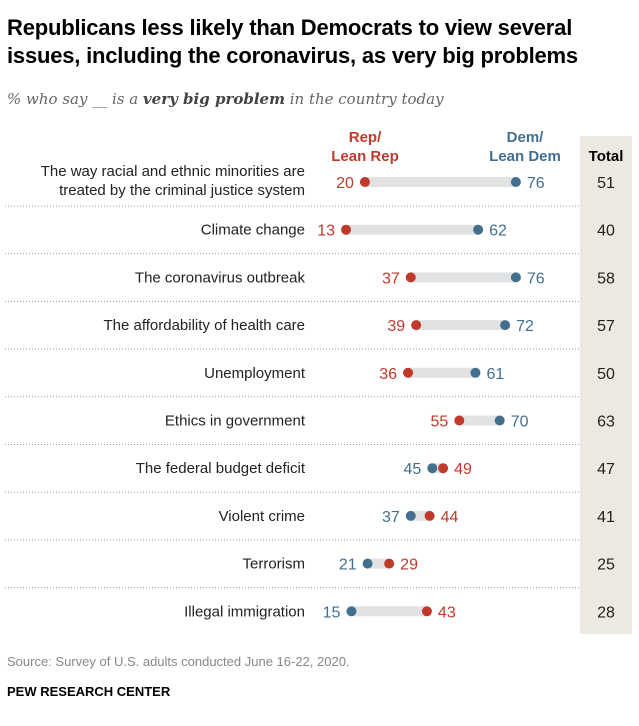 The image size is (639, 726). What do you see at coordinates (525, 147) in the screenshot?
I see `dem-header: Dem/Lean Dem` at bounding box center [525, 147].